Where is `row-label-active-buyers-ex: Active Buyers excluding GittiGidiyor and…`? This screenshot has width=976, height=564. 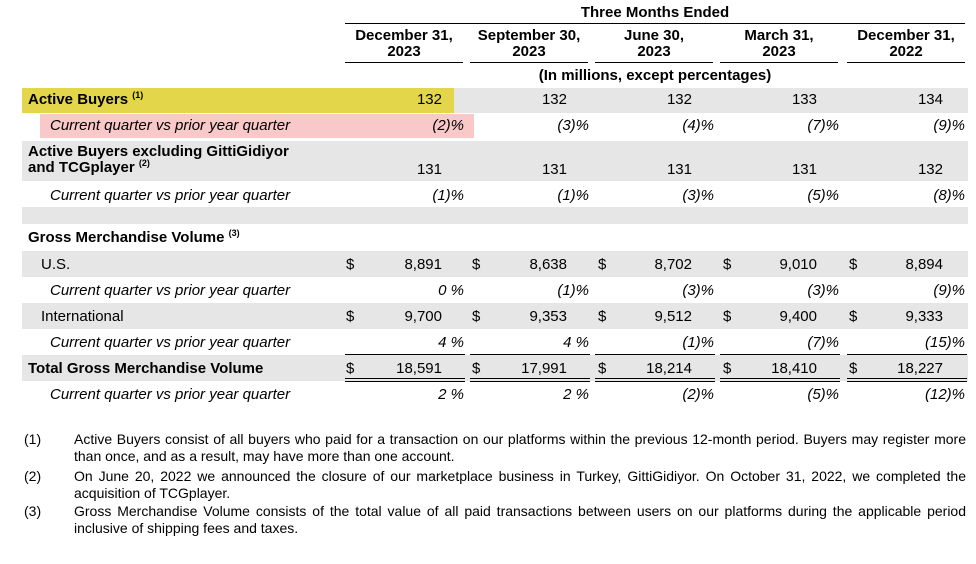
row-label-active-buyers-ex: Active Buyers excluding GittiGidiyor and… is located at coordinates (158, 159).